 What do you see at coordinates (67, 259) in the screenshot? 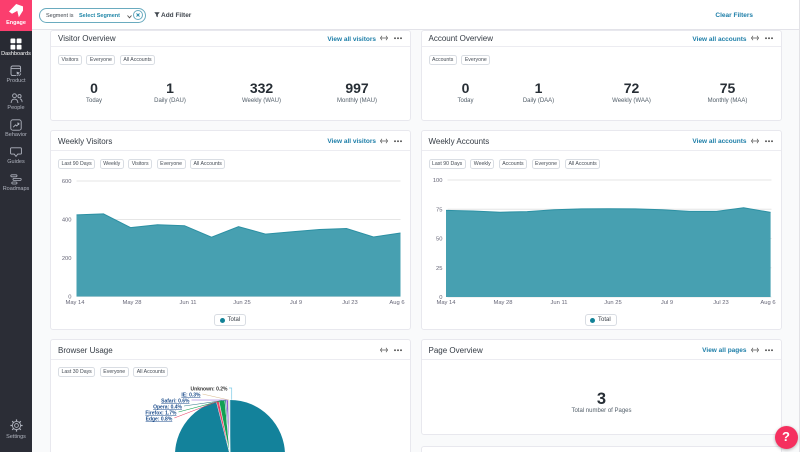
I see `svg-text: 200` at bounding box center [67, 259].